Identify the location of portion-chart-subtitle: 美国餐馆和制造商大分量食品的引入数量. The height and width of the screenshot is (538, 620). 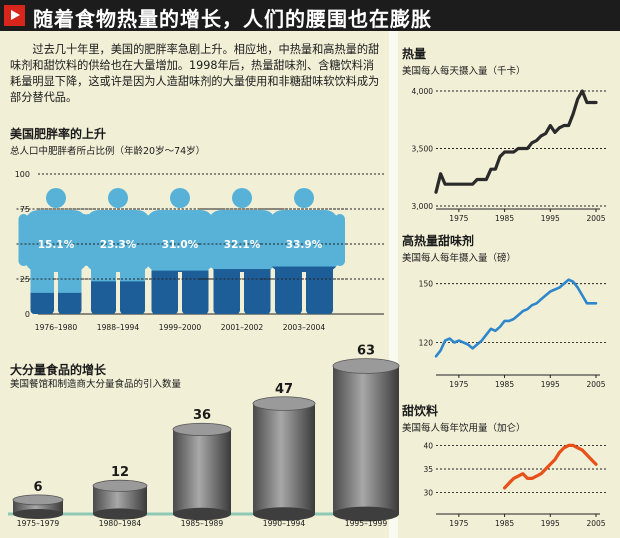
(96, 384).